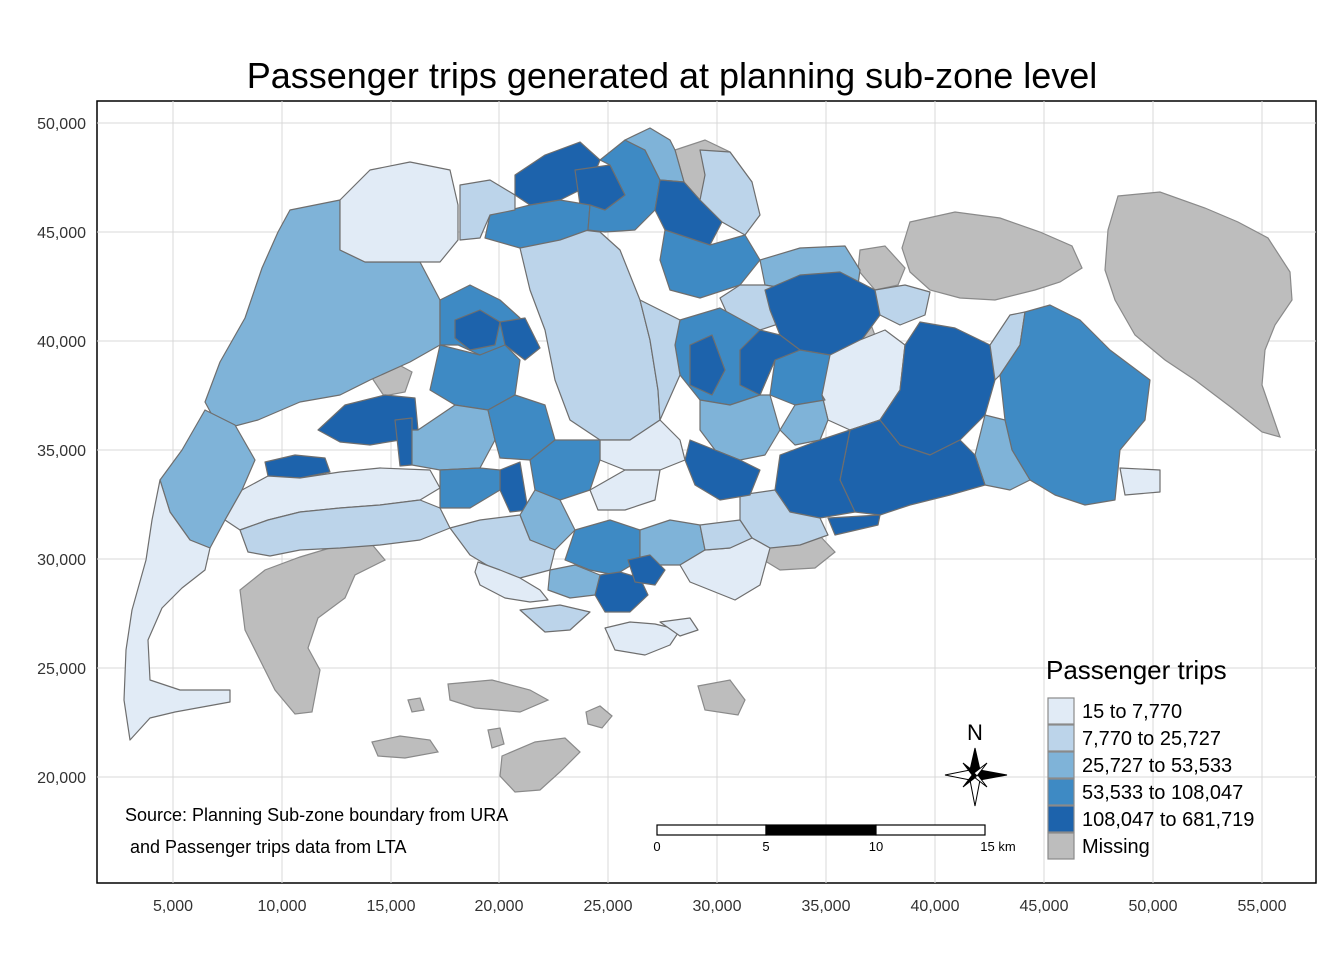 This screenshot has height=960, width=1344. What do you see at coordinates (992, 256) in the screenshot?
I see `pulau-ubin` at bounding box center [992, 256].